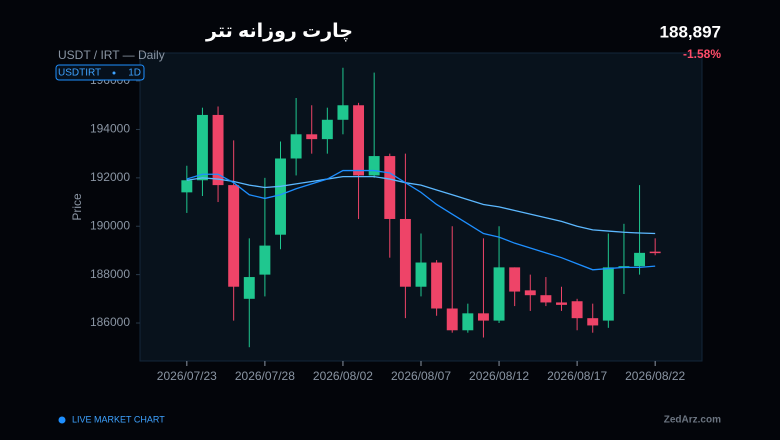 The width and height of the screenshot is (780, 440). I want to click on x-tick-label: 2026/08/17, so click(577, 376).